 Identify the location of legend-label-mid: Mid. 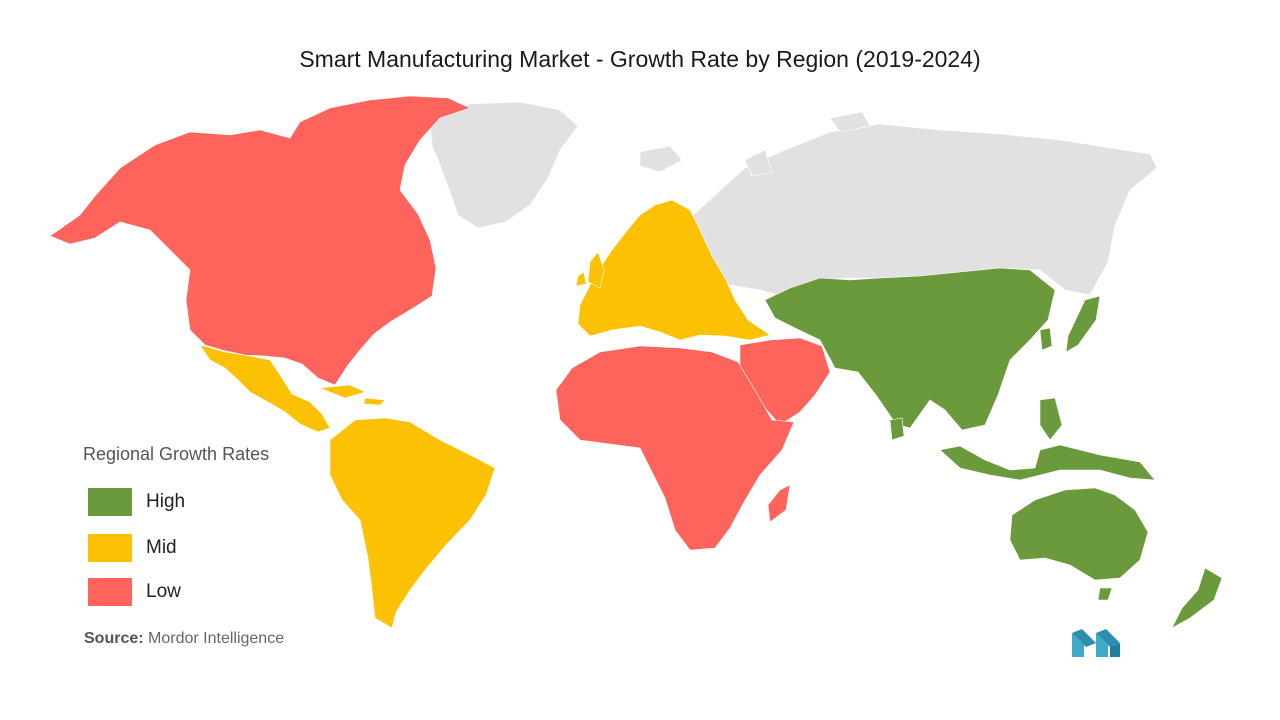
(161, 547).